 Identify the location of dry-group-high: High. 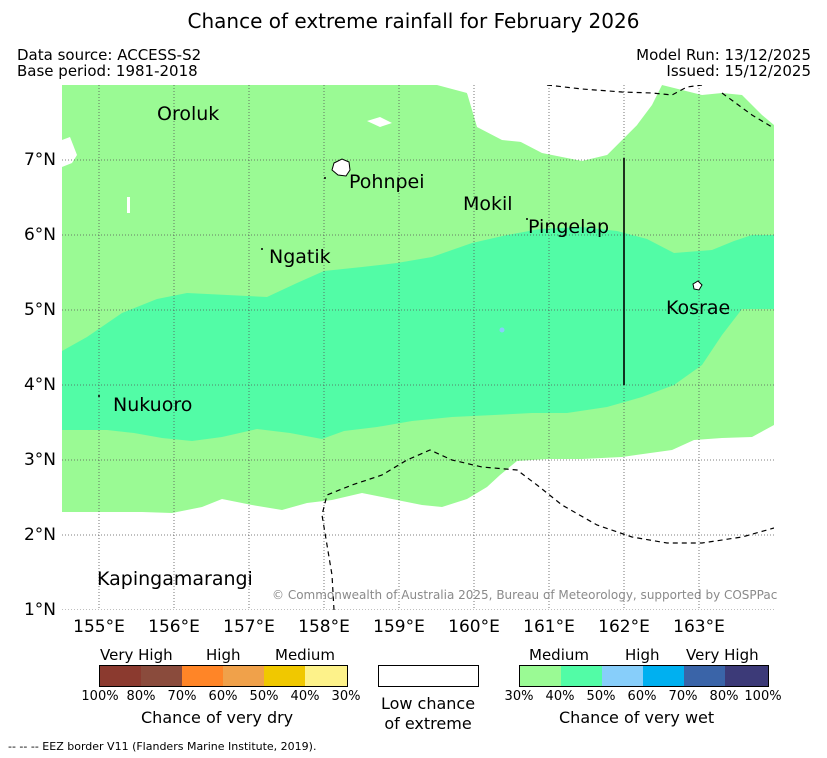
(223, 655).